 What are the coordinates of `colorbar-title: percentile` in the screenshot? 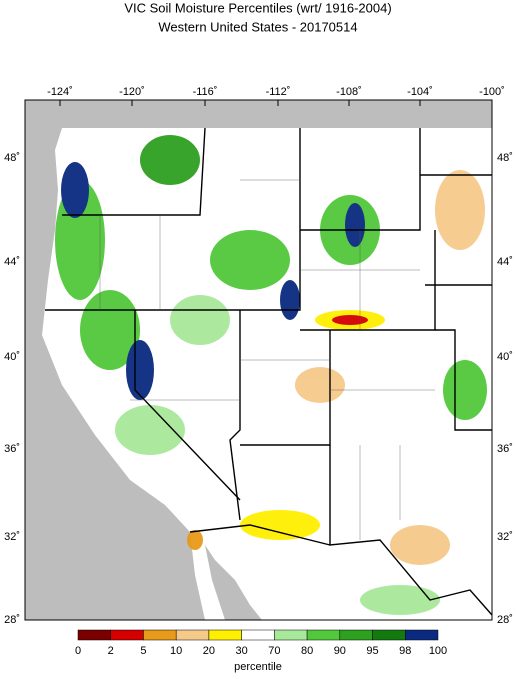 It's located at (258, 667).